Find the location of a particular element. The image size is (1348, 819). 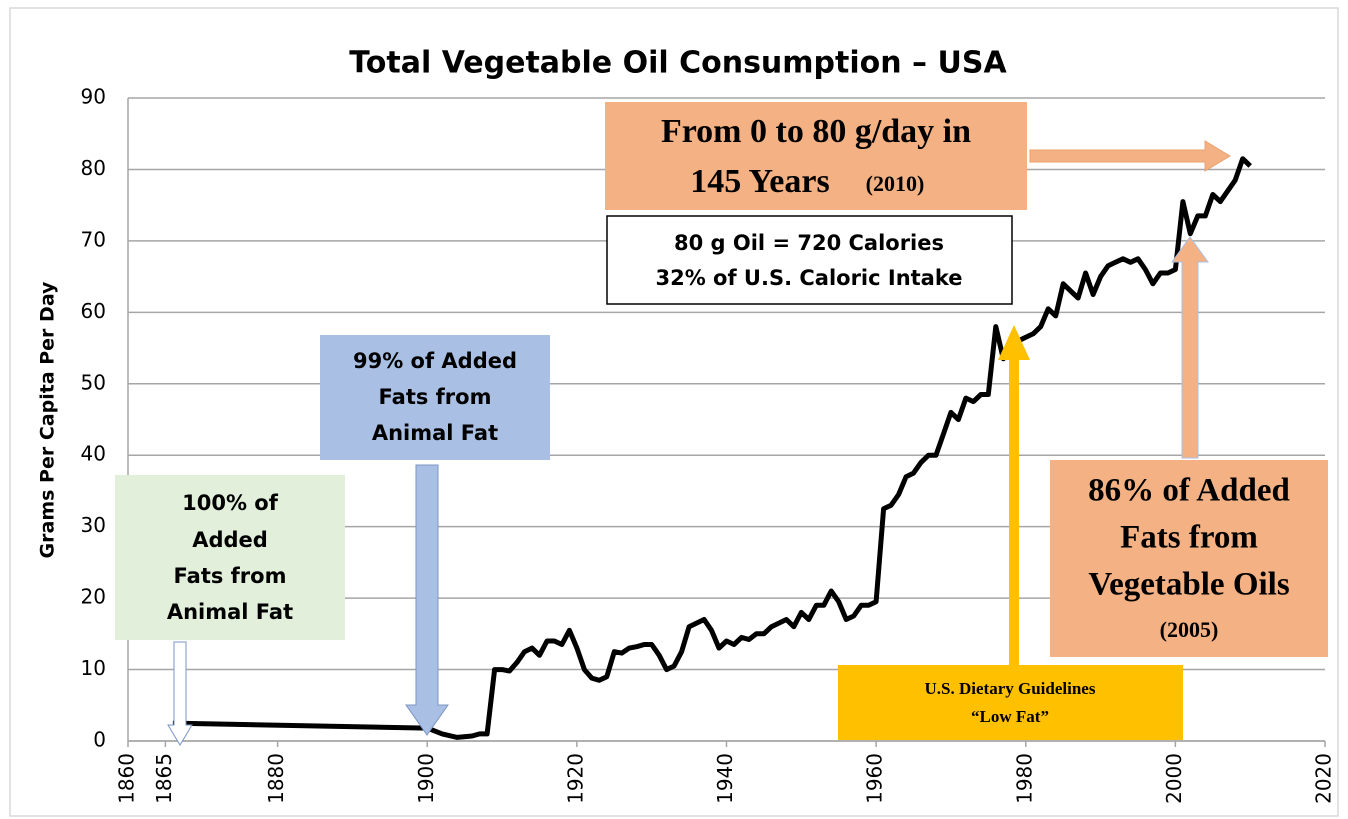

x-tick-label: 1980 is located at coordinates (1024, 778).